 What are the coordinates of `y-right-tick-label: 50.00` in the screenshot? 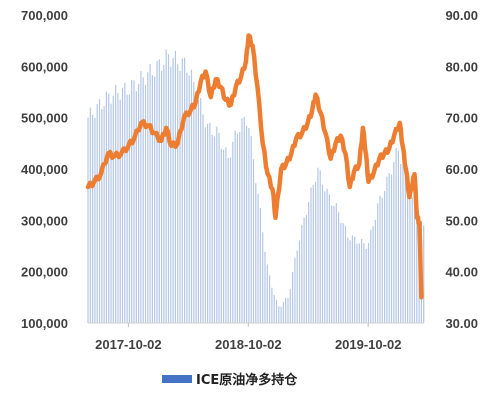 It's located at (461, 220).